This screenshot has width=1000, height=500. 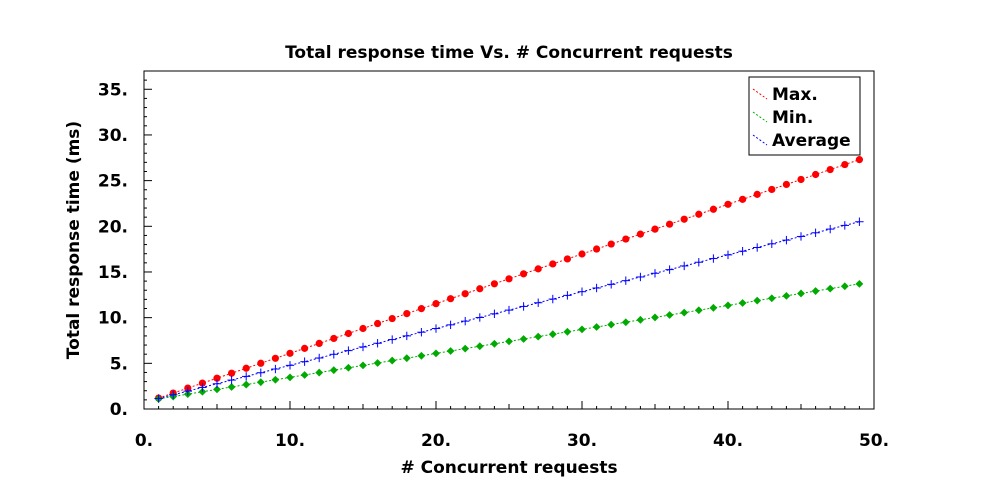 I want to click on legend-label: Max., so click(x=795, y=95).